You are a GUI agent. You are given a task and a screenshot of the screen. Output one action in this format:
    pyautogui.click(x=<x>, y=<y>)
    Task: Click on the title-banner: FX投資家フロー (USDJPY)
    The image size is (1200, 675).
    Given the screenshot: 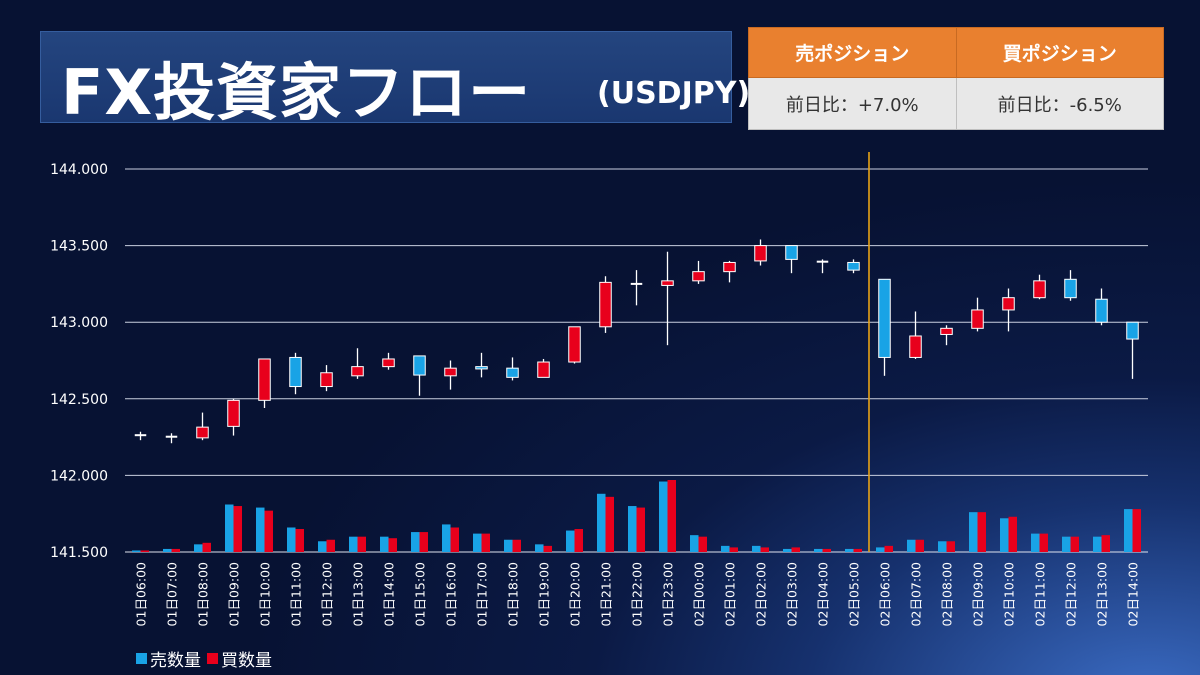 What is the action you would take?
    pyautogui.click(x=395, y=80)
    